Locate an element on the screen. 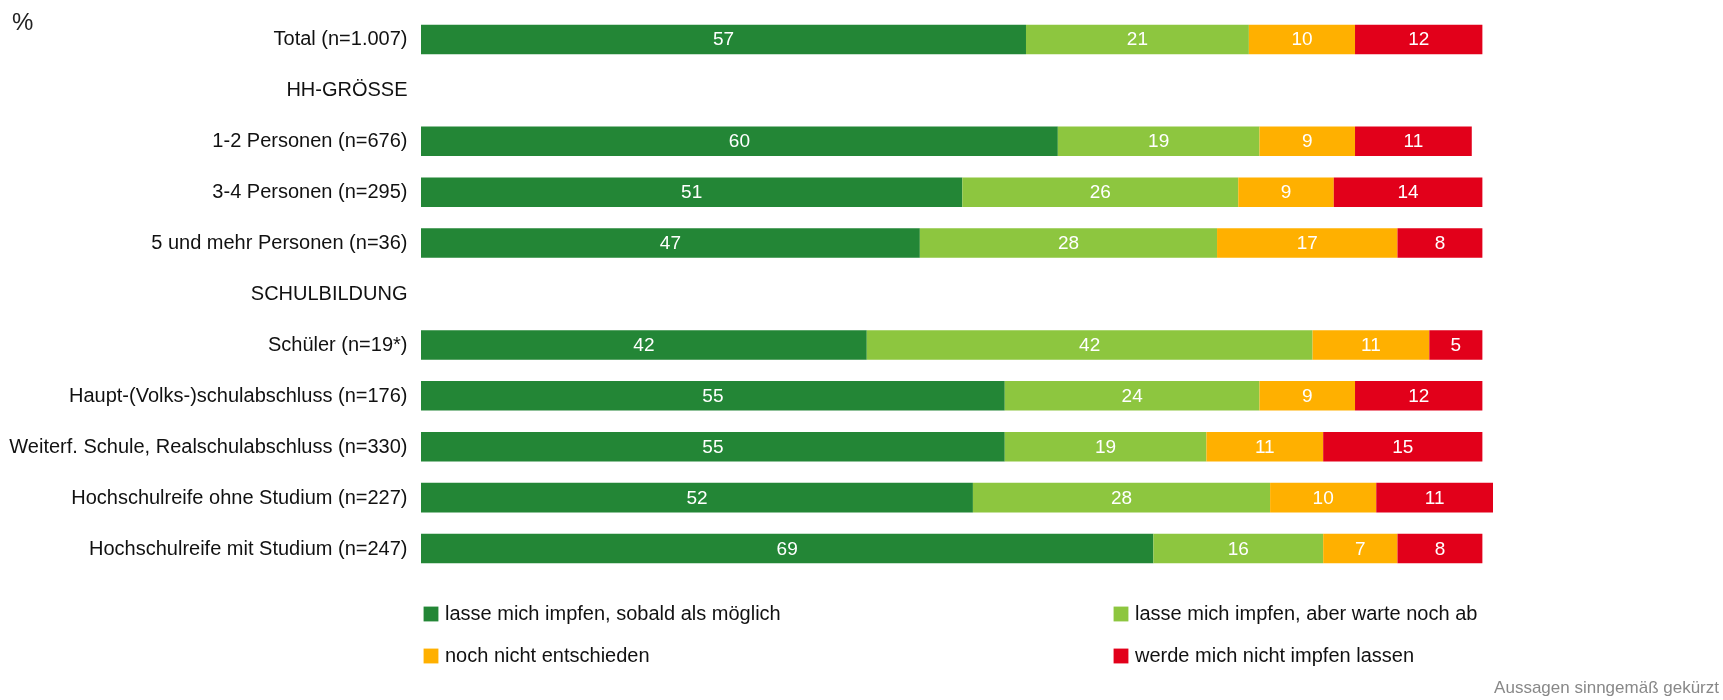  legend-label: noch nicht entschieden is located at coordinates (547, 655).